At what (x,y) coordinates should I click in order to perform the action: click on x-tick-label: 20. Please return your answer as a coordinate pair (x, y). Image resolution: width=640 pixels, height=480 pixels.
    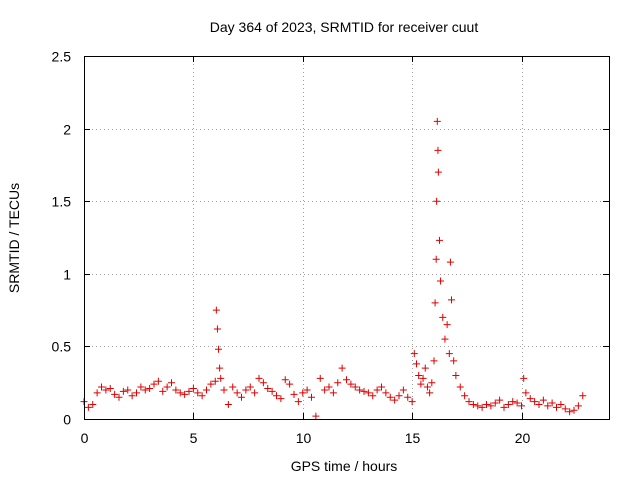
    Looking at the image, I should click on (523, 438).